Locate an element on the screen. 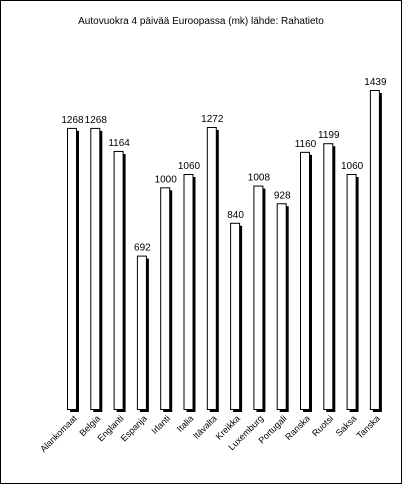  value-label: 1164 is located at coordinates (119, 143).